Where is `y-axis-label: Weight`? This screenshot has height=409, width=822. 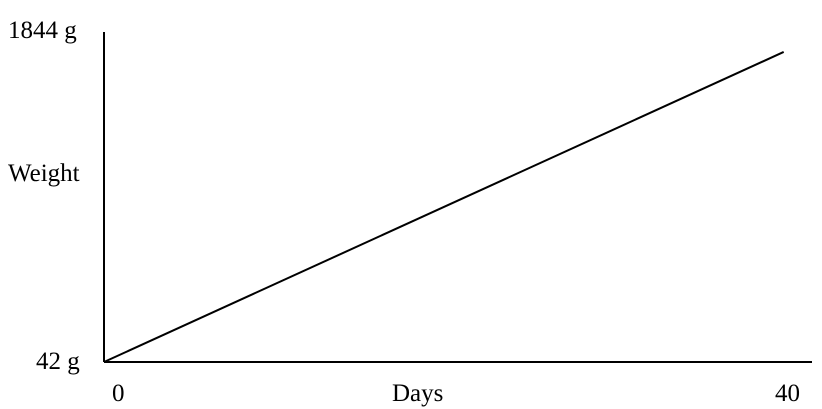 y-axis-label: Weight is located at coordinates (44, 173).